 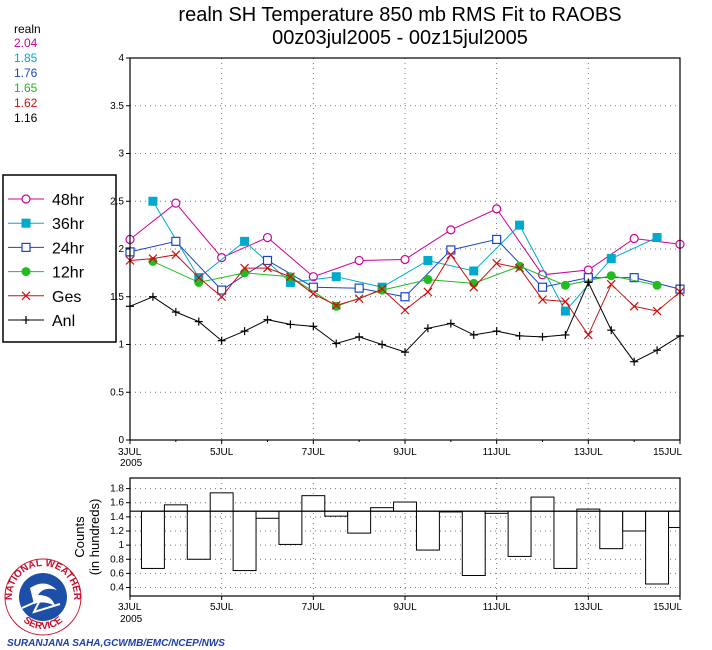 What do you see at coordinates (26, 118) in the screenshot?
I see `average-value: 1.16` at bounding box center [26, 118].